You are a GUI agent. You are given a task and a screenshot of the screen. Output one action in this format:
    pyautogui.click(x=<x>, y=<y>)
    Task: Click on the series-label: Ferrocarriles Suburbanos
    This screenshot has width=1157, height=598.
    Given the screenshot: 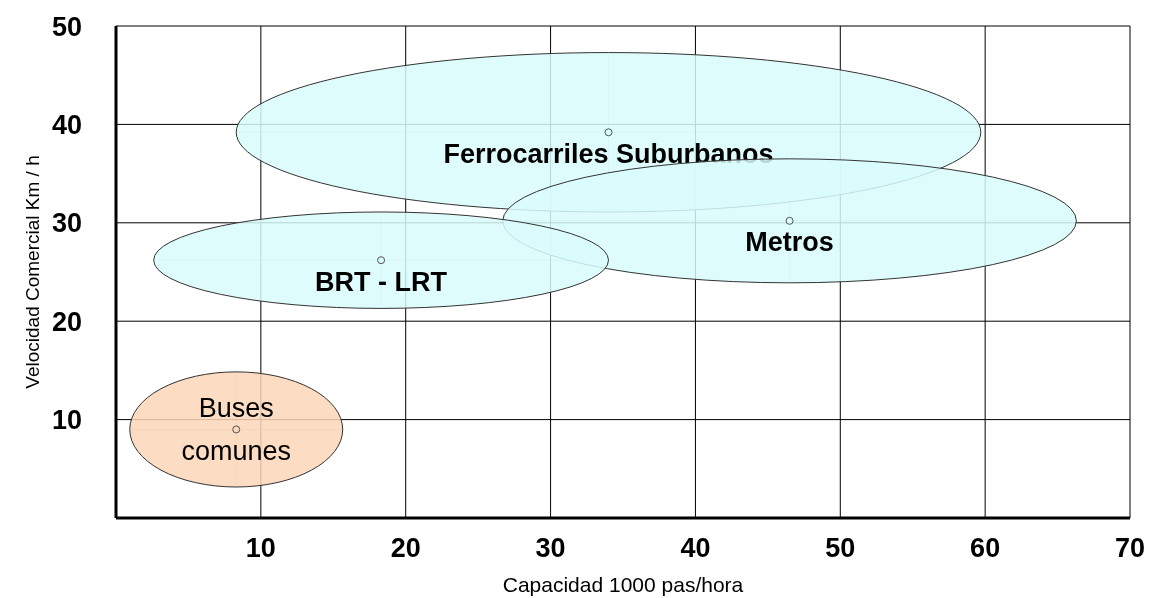 What is the action you would take?
    pyautogui.click(x=608, y=153)
    